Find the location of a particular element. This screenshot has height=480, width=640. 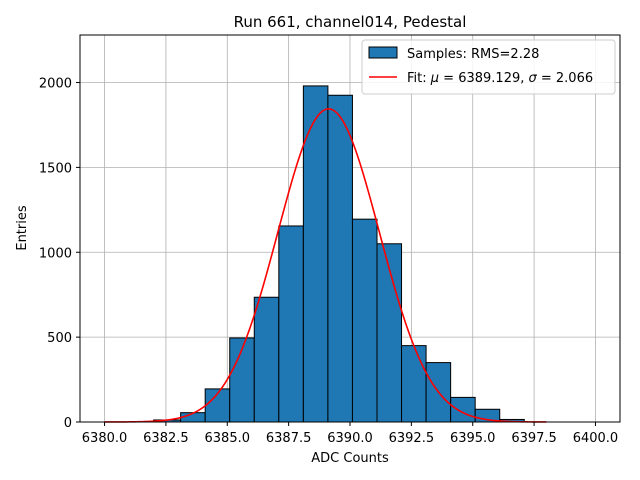

x-tick-label: 6385.0 is located at coordinates (228, 438).